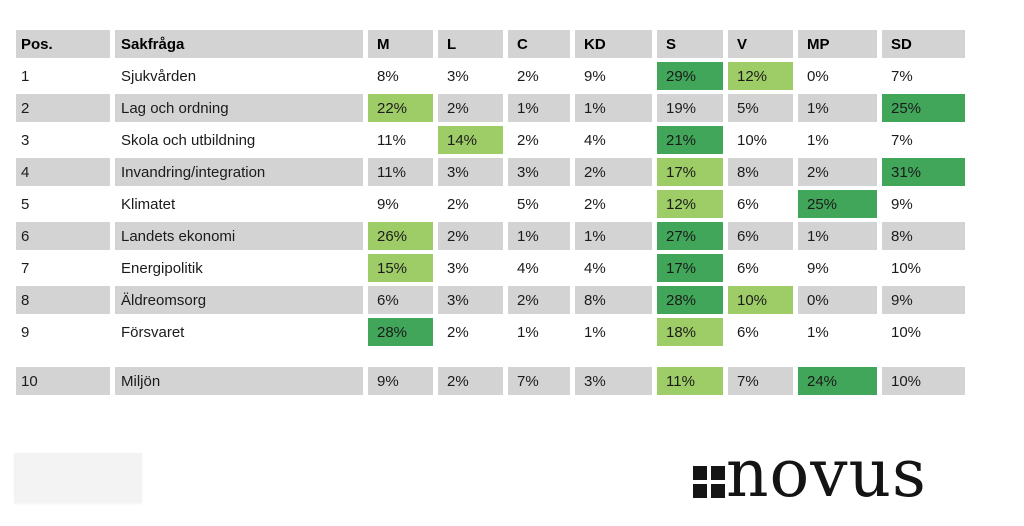 The height and width of the screenshot is (526, 1024). Describe the element at coordinates (239, 236) in the screenshot. I see `cell-topic: Landets ekonomi` at that location.